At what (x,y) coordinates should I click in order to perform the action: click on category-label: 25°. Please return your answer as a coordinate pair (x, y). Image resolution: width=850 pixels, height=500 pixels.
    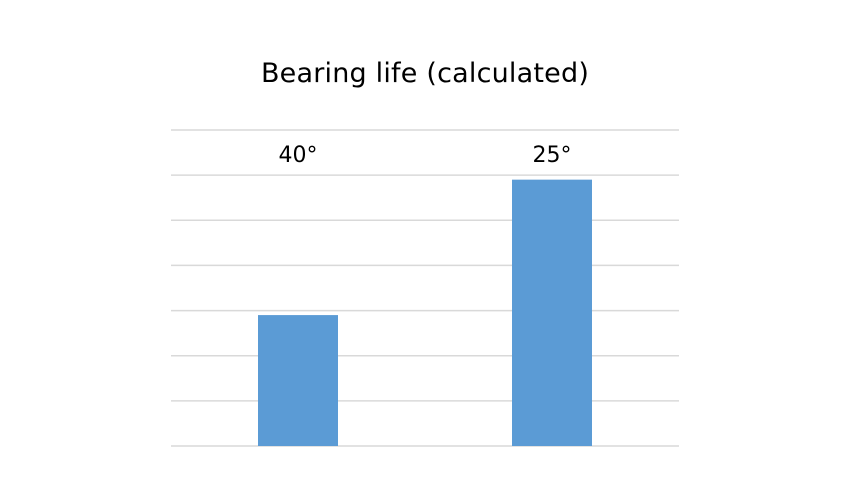
    Looking at the image, I should click on (552, 155).